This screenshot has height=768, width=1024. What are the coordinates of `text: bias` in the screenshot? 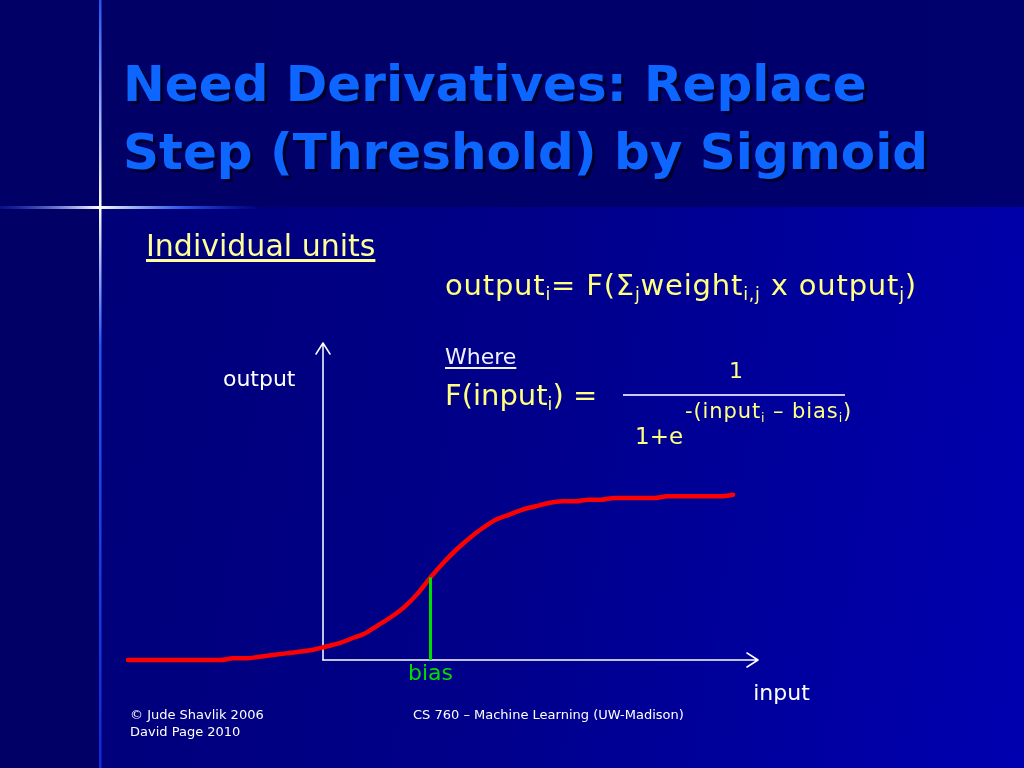 It's located at (430, 672).